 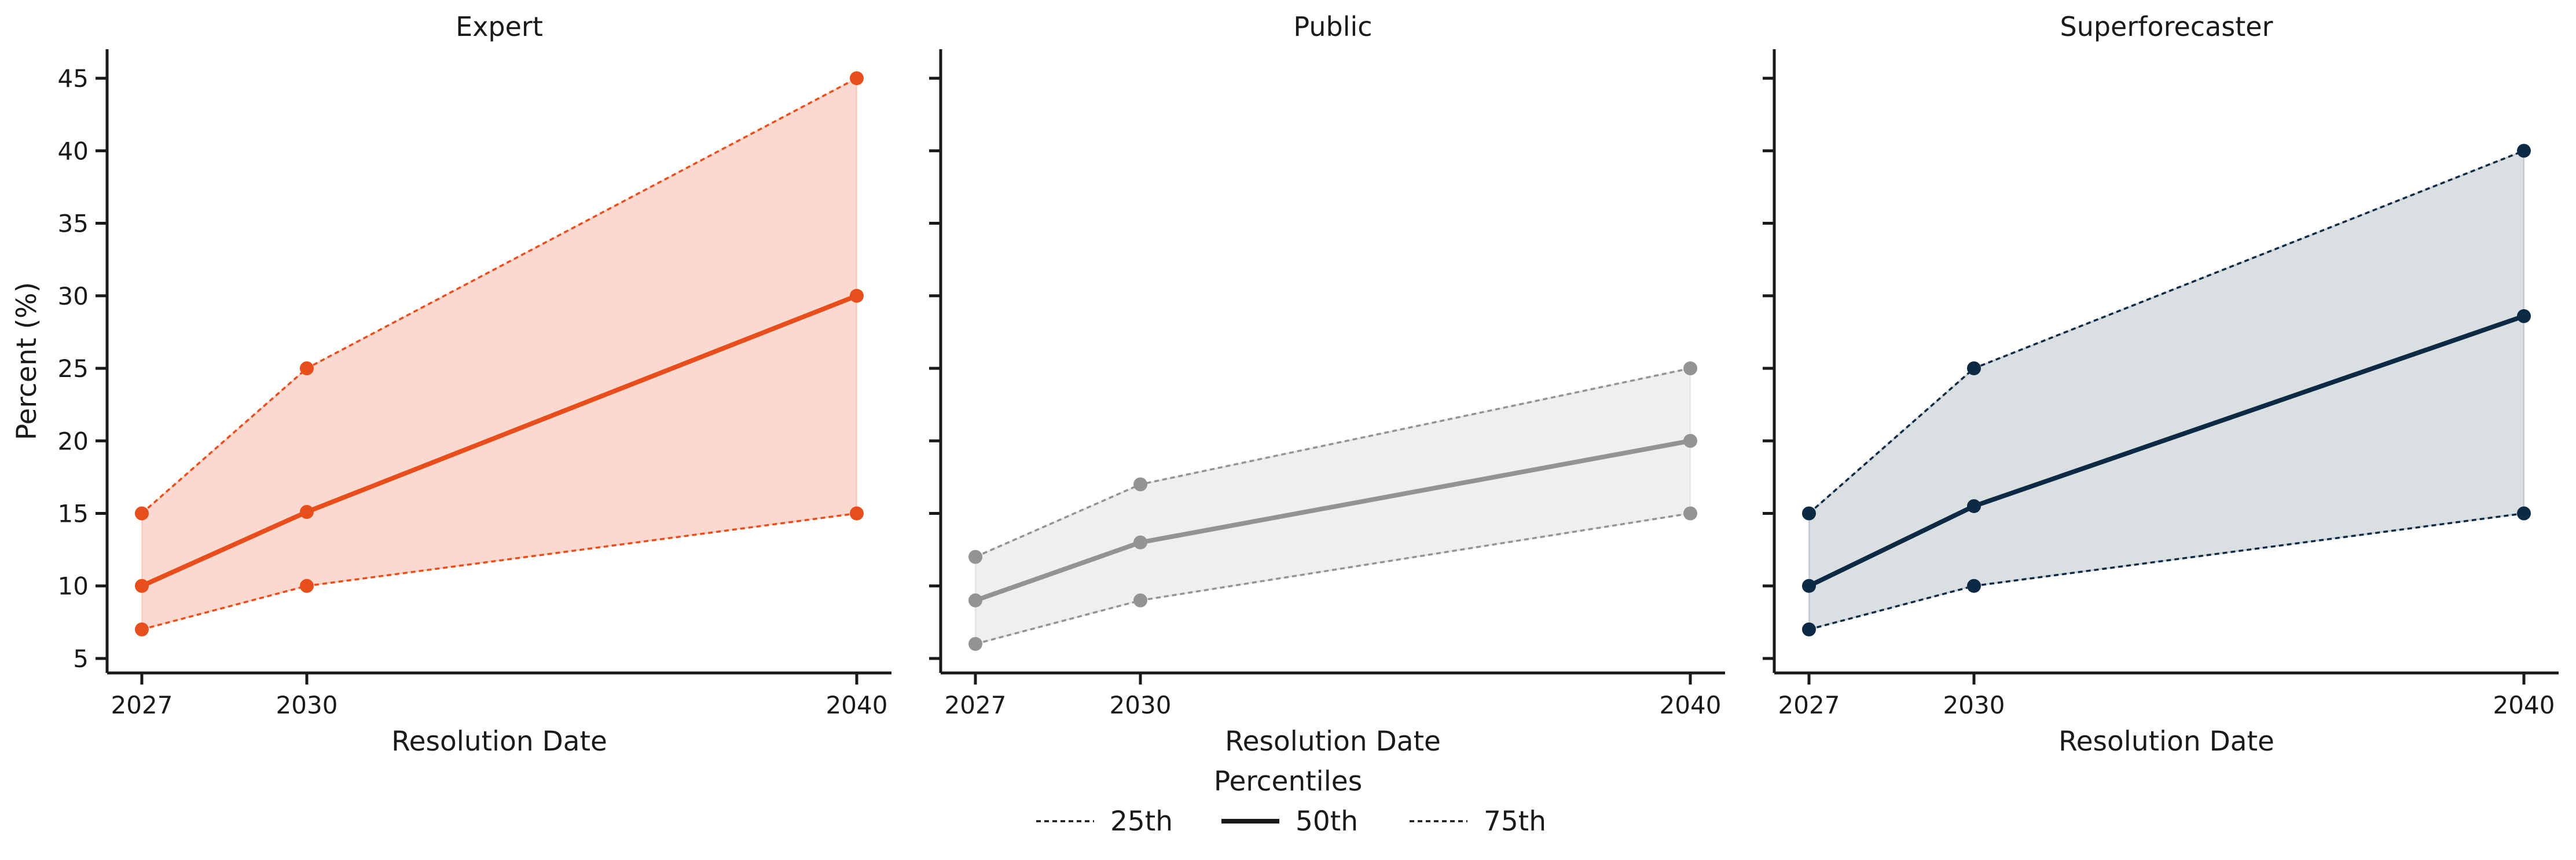 I want to click on y-tick-label: 35, so click(x=73, y=224).